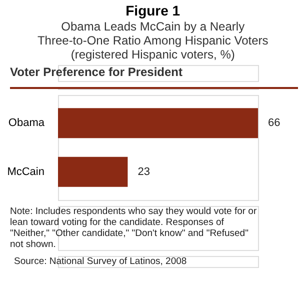 This screenshot has height=294, width=306. What do you see at coordinates (25, 172) in the screenshot?
I see `y-tick-label: McCain` at bounding box center [25, 172].